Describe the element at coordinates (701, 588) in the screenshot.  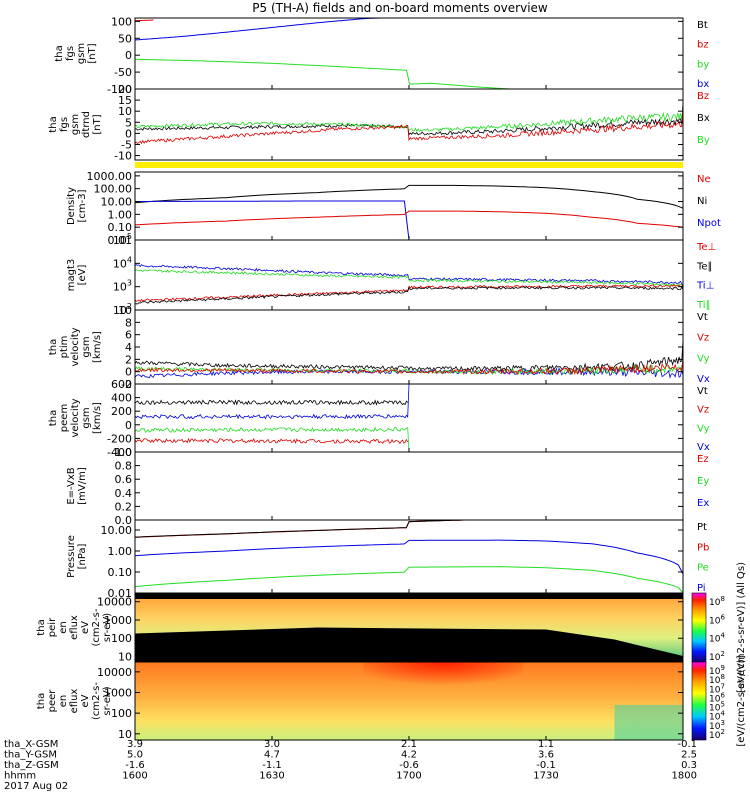
I see `legend-item: Pi` at that location.